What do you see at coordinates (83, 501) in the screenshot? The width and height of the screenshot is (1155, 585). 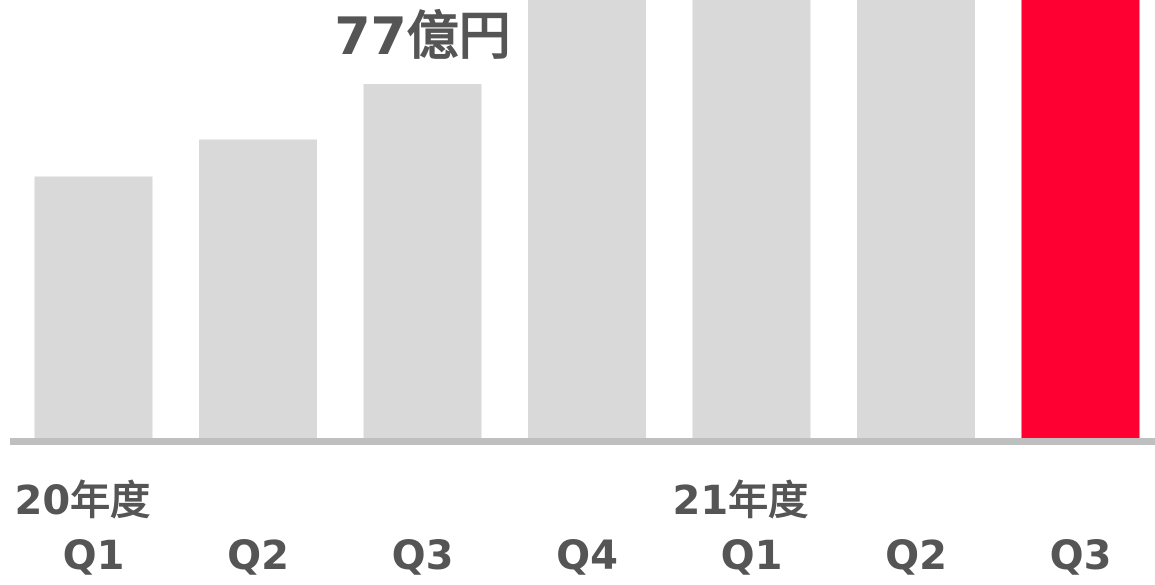 I see `group-label: 20年度` at bounding box center [83, 501].